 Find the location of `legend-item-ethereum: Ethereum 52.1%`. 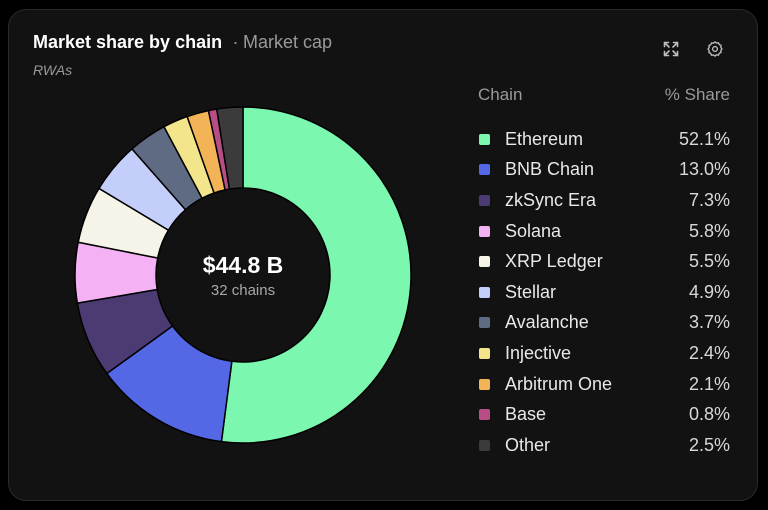

legend-item-ethereum: Ethereum 52.1% is located at coordinates (604, 139).